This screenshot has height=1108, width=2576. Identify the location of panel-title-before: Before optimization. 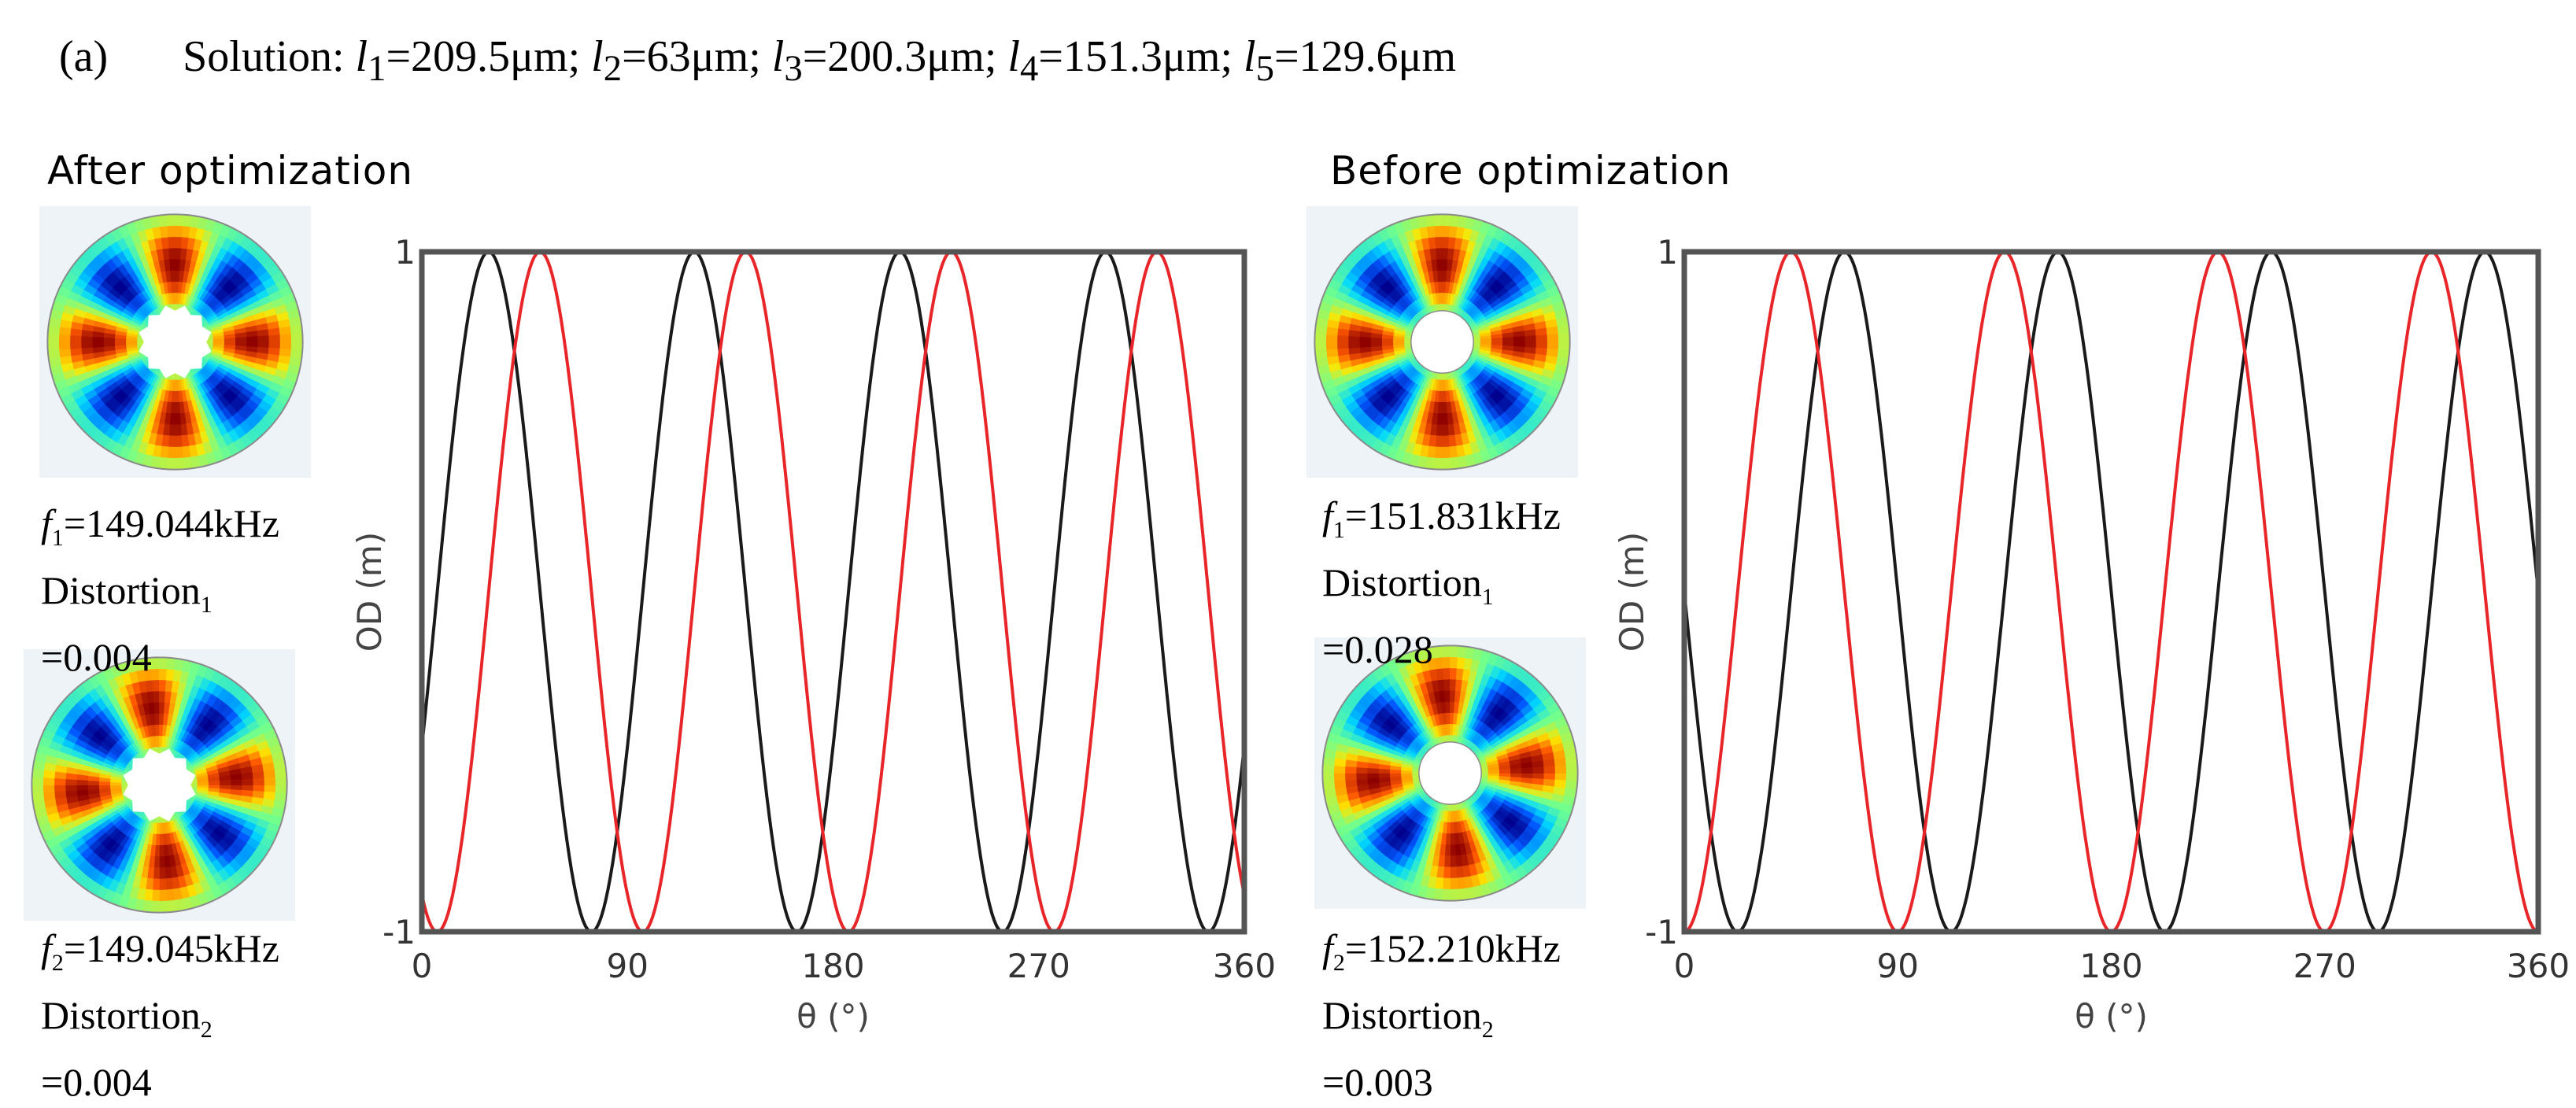
(1531, 171).